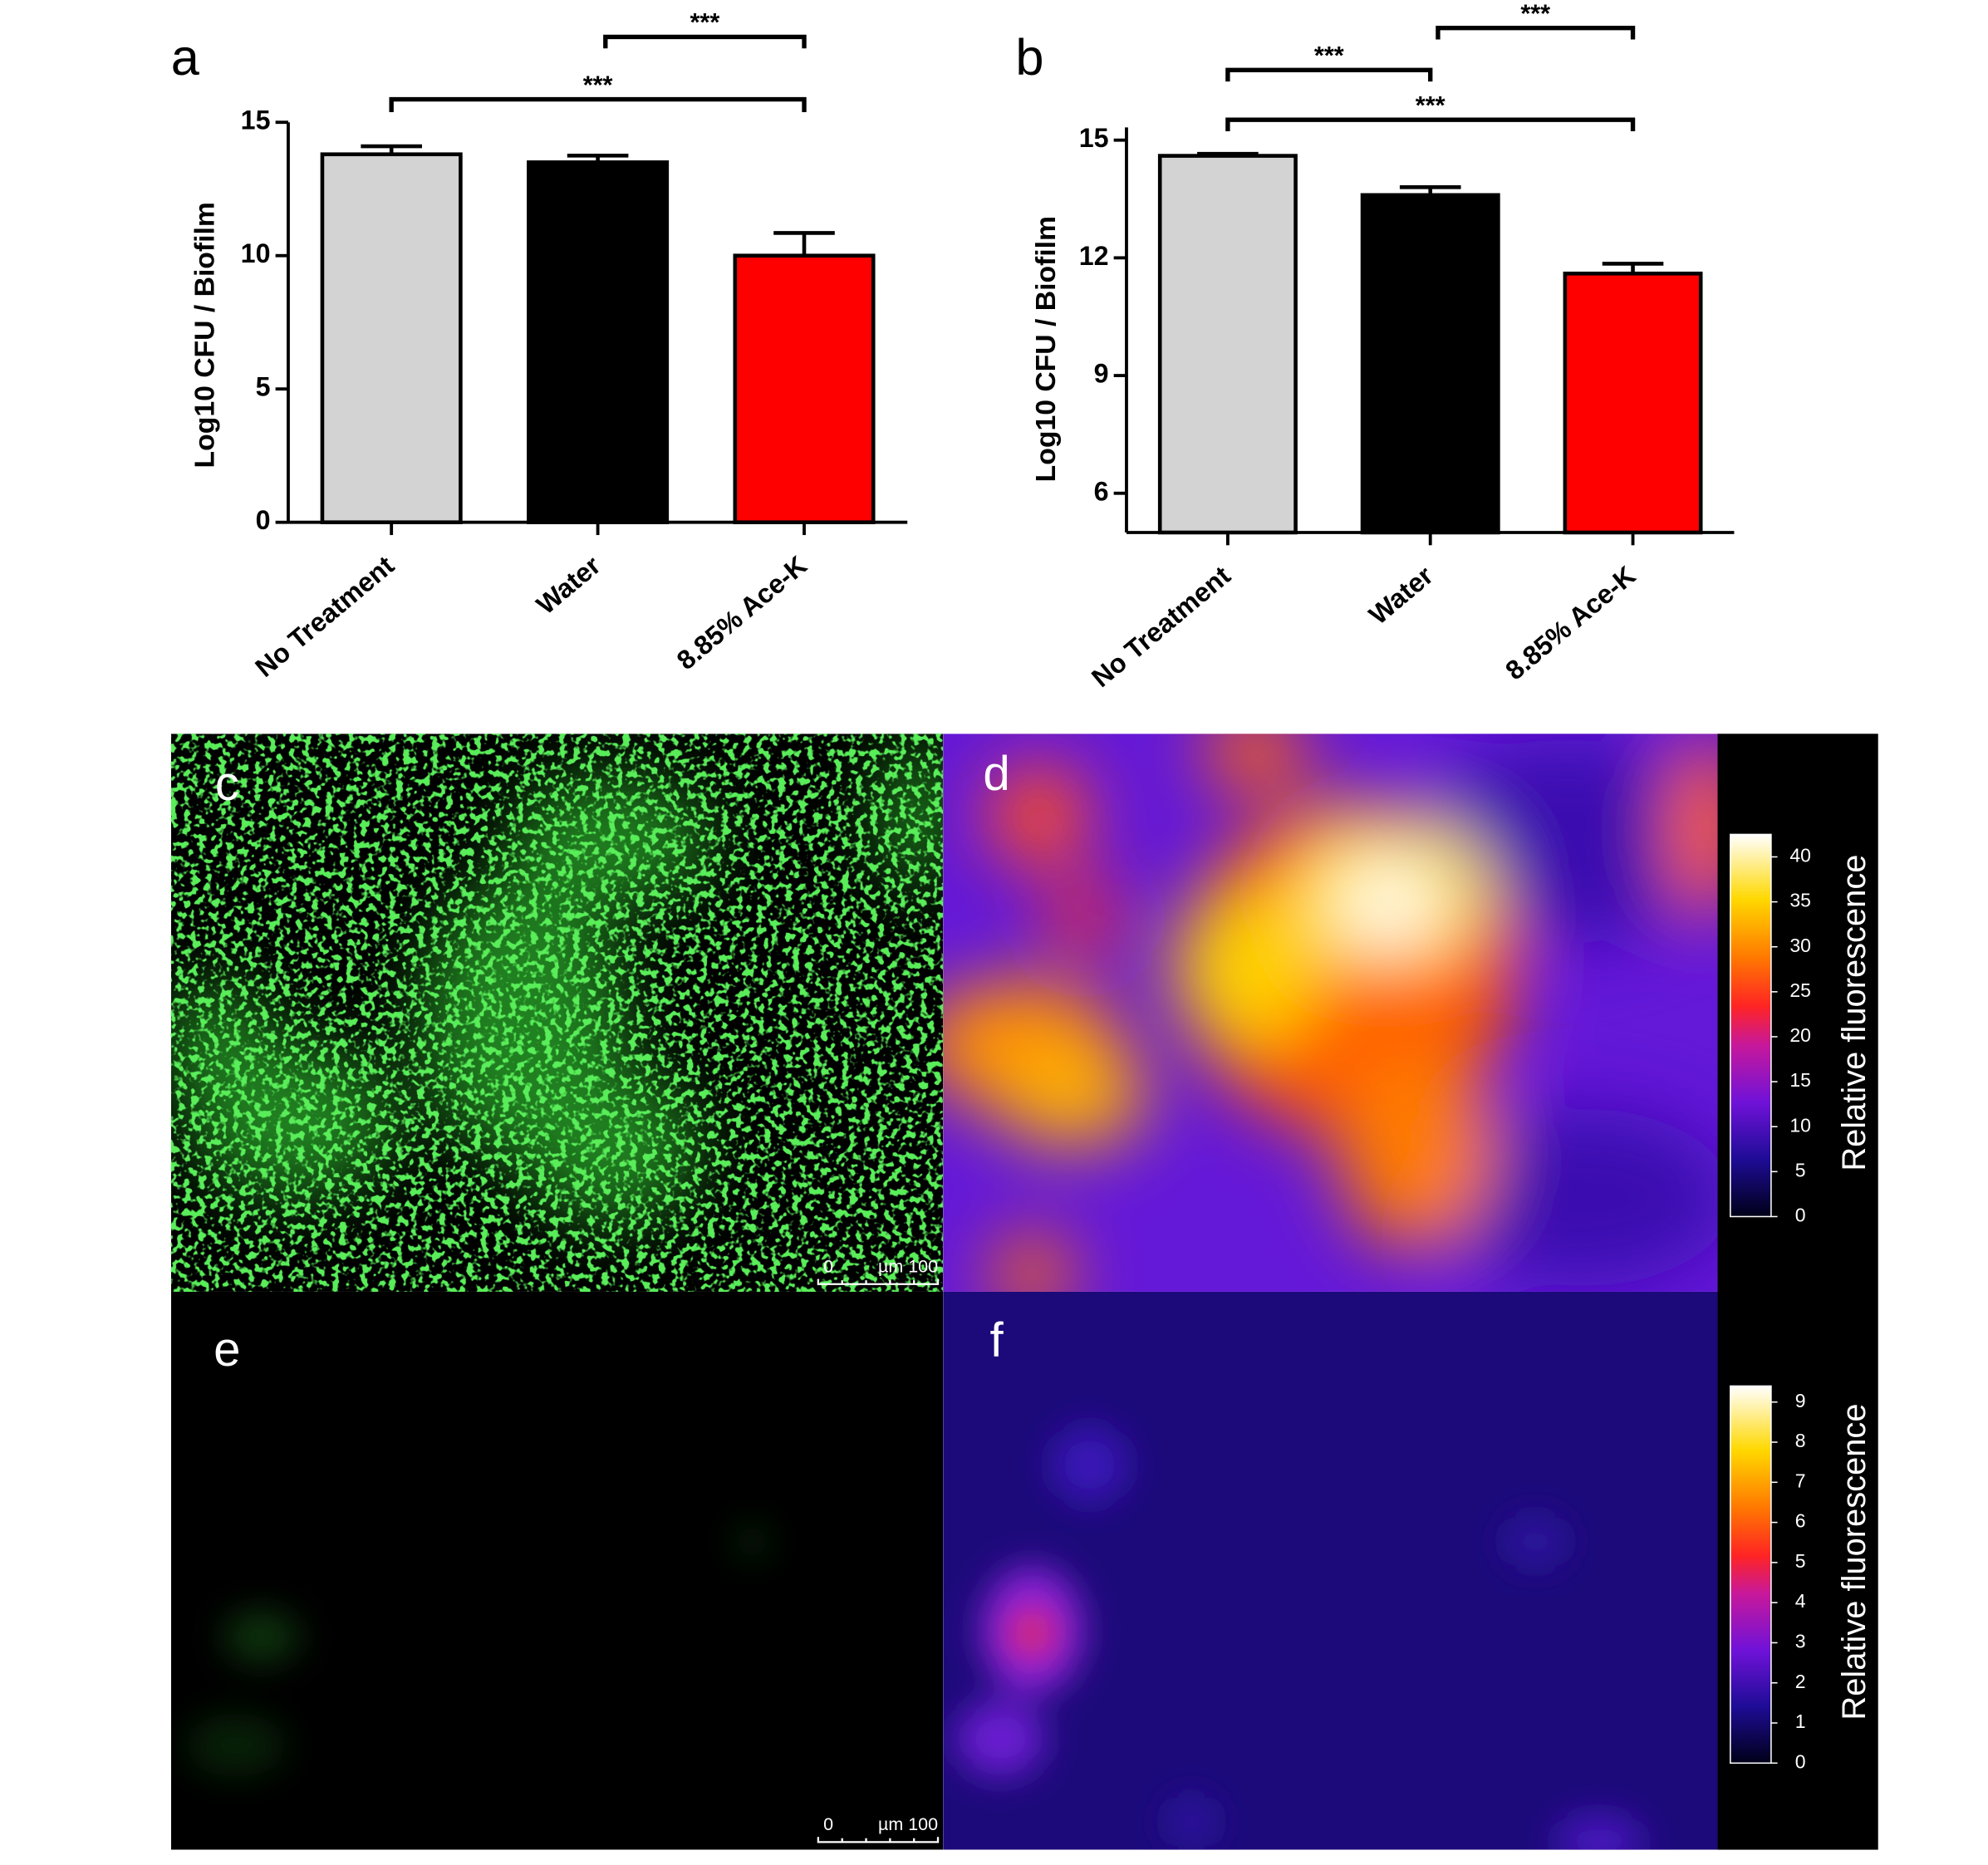 The height and width of the screenshot is (1865, 1988). What do you see at coordinates (1800, 1400) in the screenshot?
I see `colorbar-tick-label: 9` at bounding box center [1800, 1400].